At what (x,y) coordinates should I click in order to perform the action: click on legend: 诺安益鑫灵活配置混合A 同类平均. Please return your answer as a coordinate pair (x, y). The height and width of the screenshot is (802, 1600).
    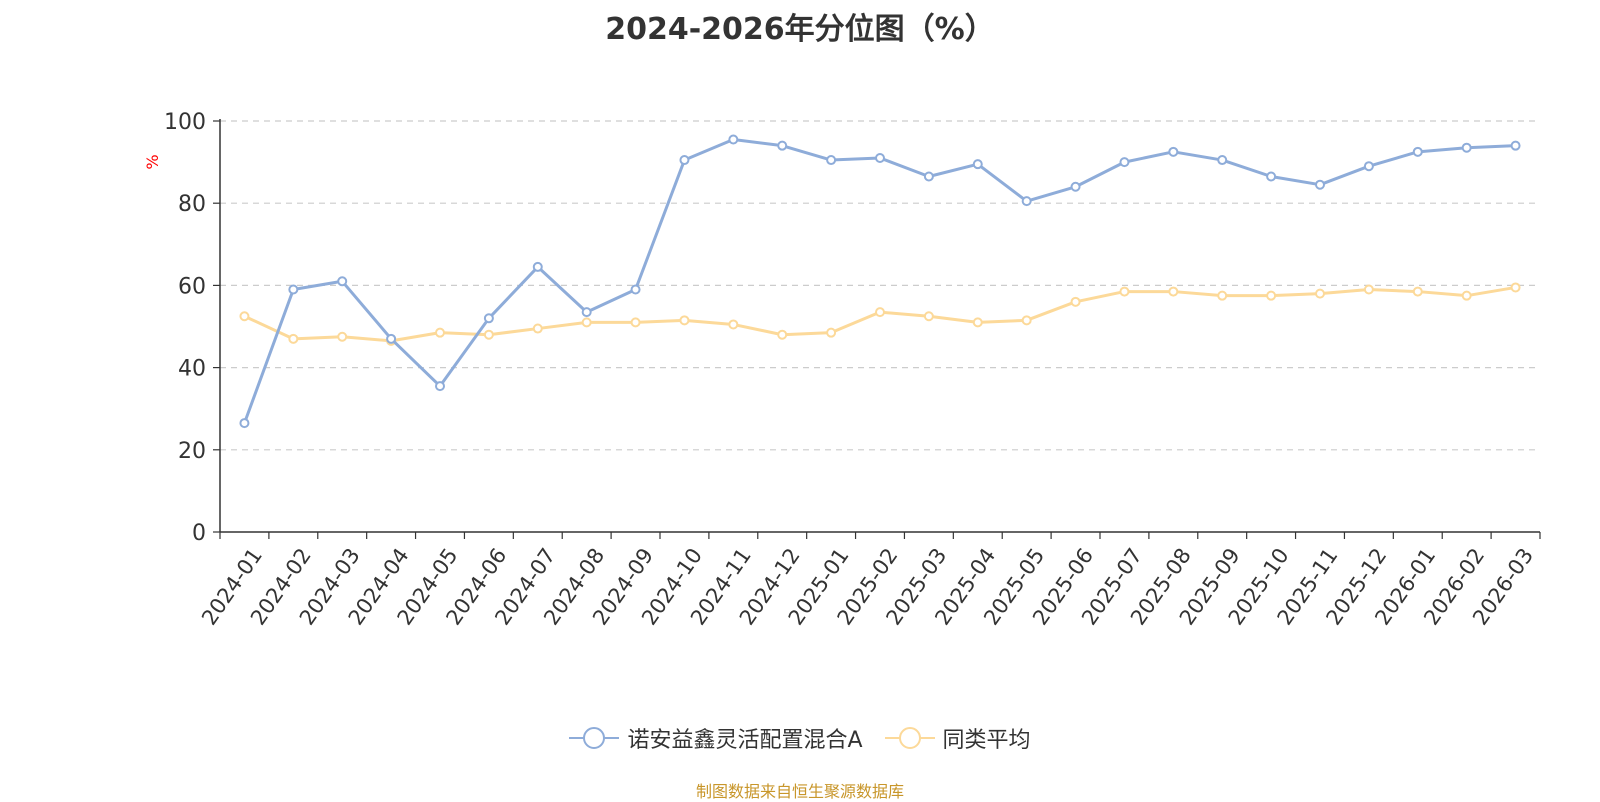
    Looking at the image, I should click on (800, 738).